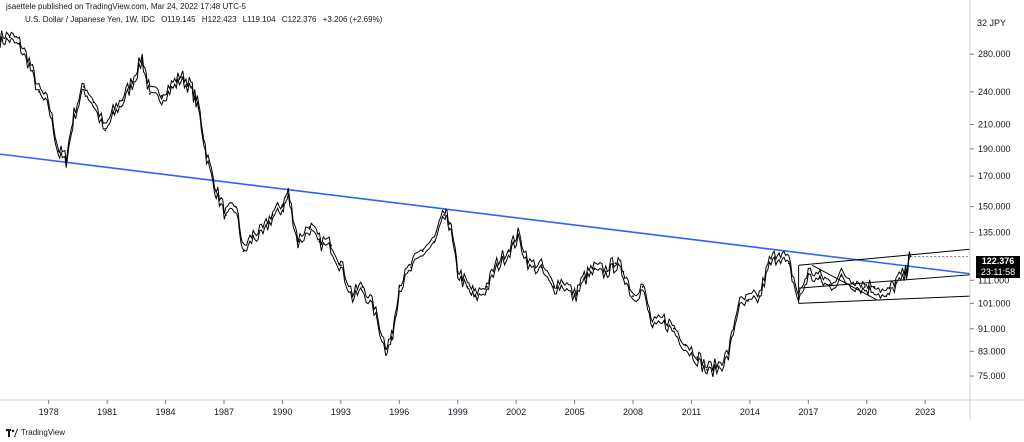 The width and height of the screenshot is (1024, 442). I want to click on x-tick-label: 2008, so click(633, 412).